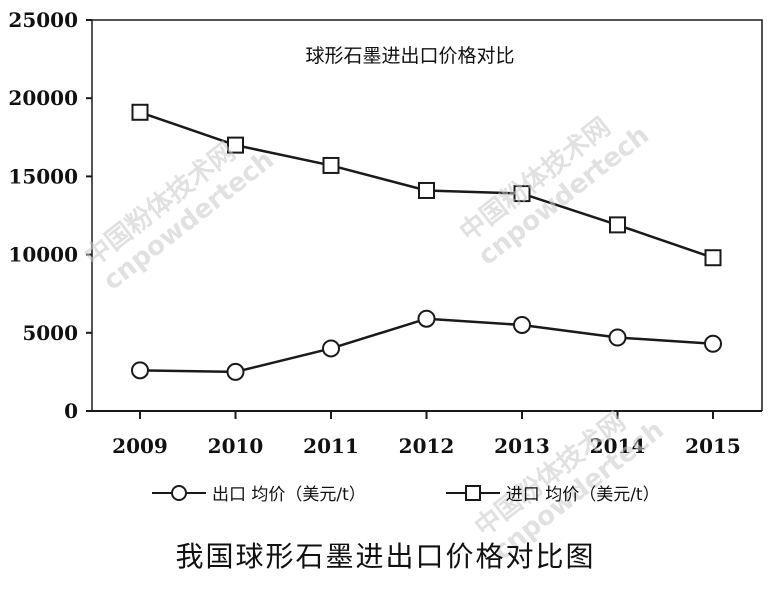 The height and width of the screenshot is (595, 771). I want to click on y-tick-label: 10000, so click(43, 255).